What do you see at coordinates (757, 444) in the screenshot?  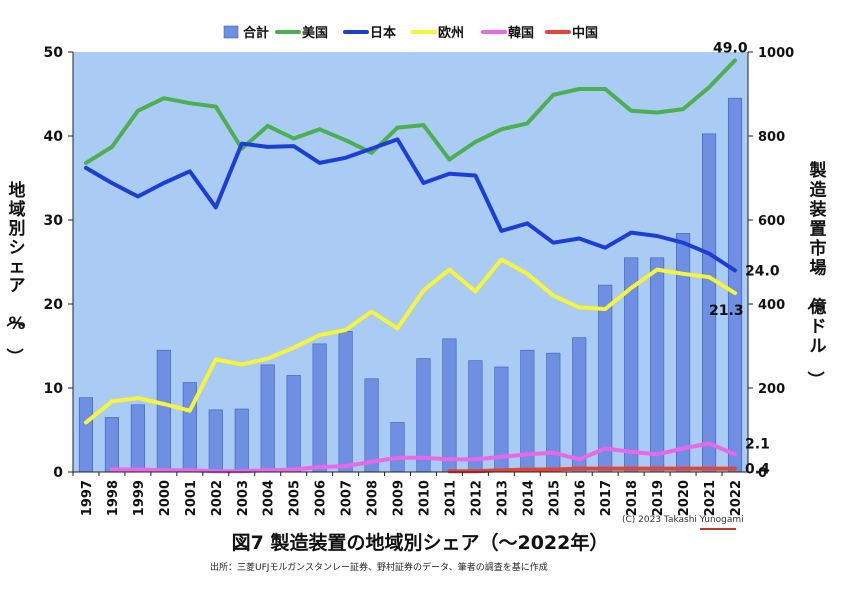 I see `annotation-label: 2.1` at bounding box center [757, 444].